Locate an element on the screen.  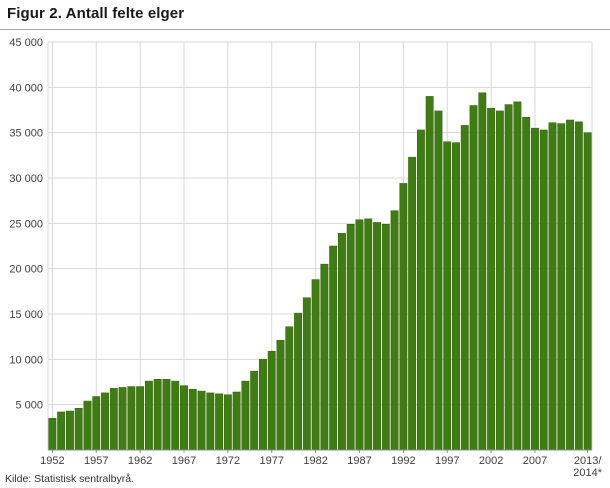
x-tick-label: 2013/ is located at coordinates (588, 461).